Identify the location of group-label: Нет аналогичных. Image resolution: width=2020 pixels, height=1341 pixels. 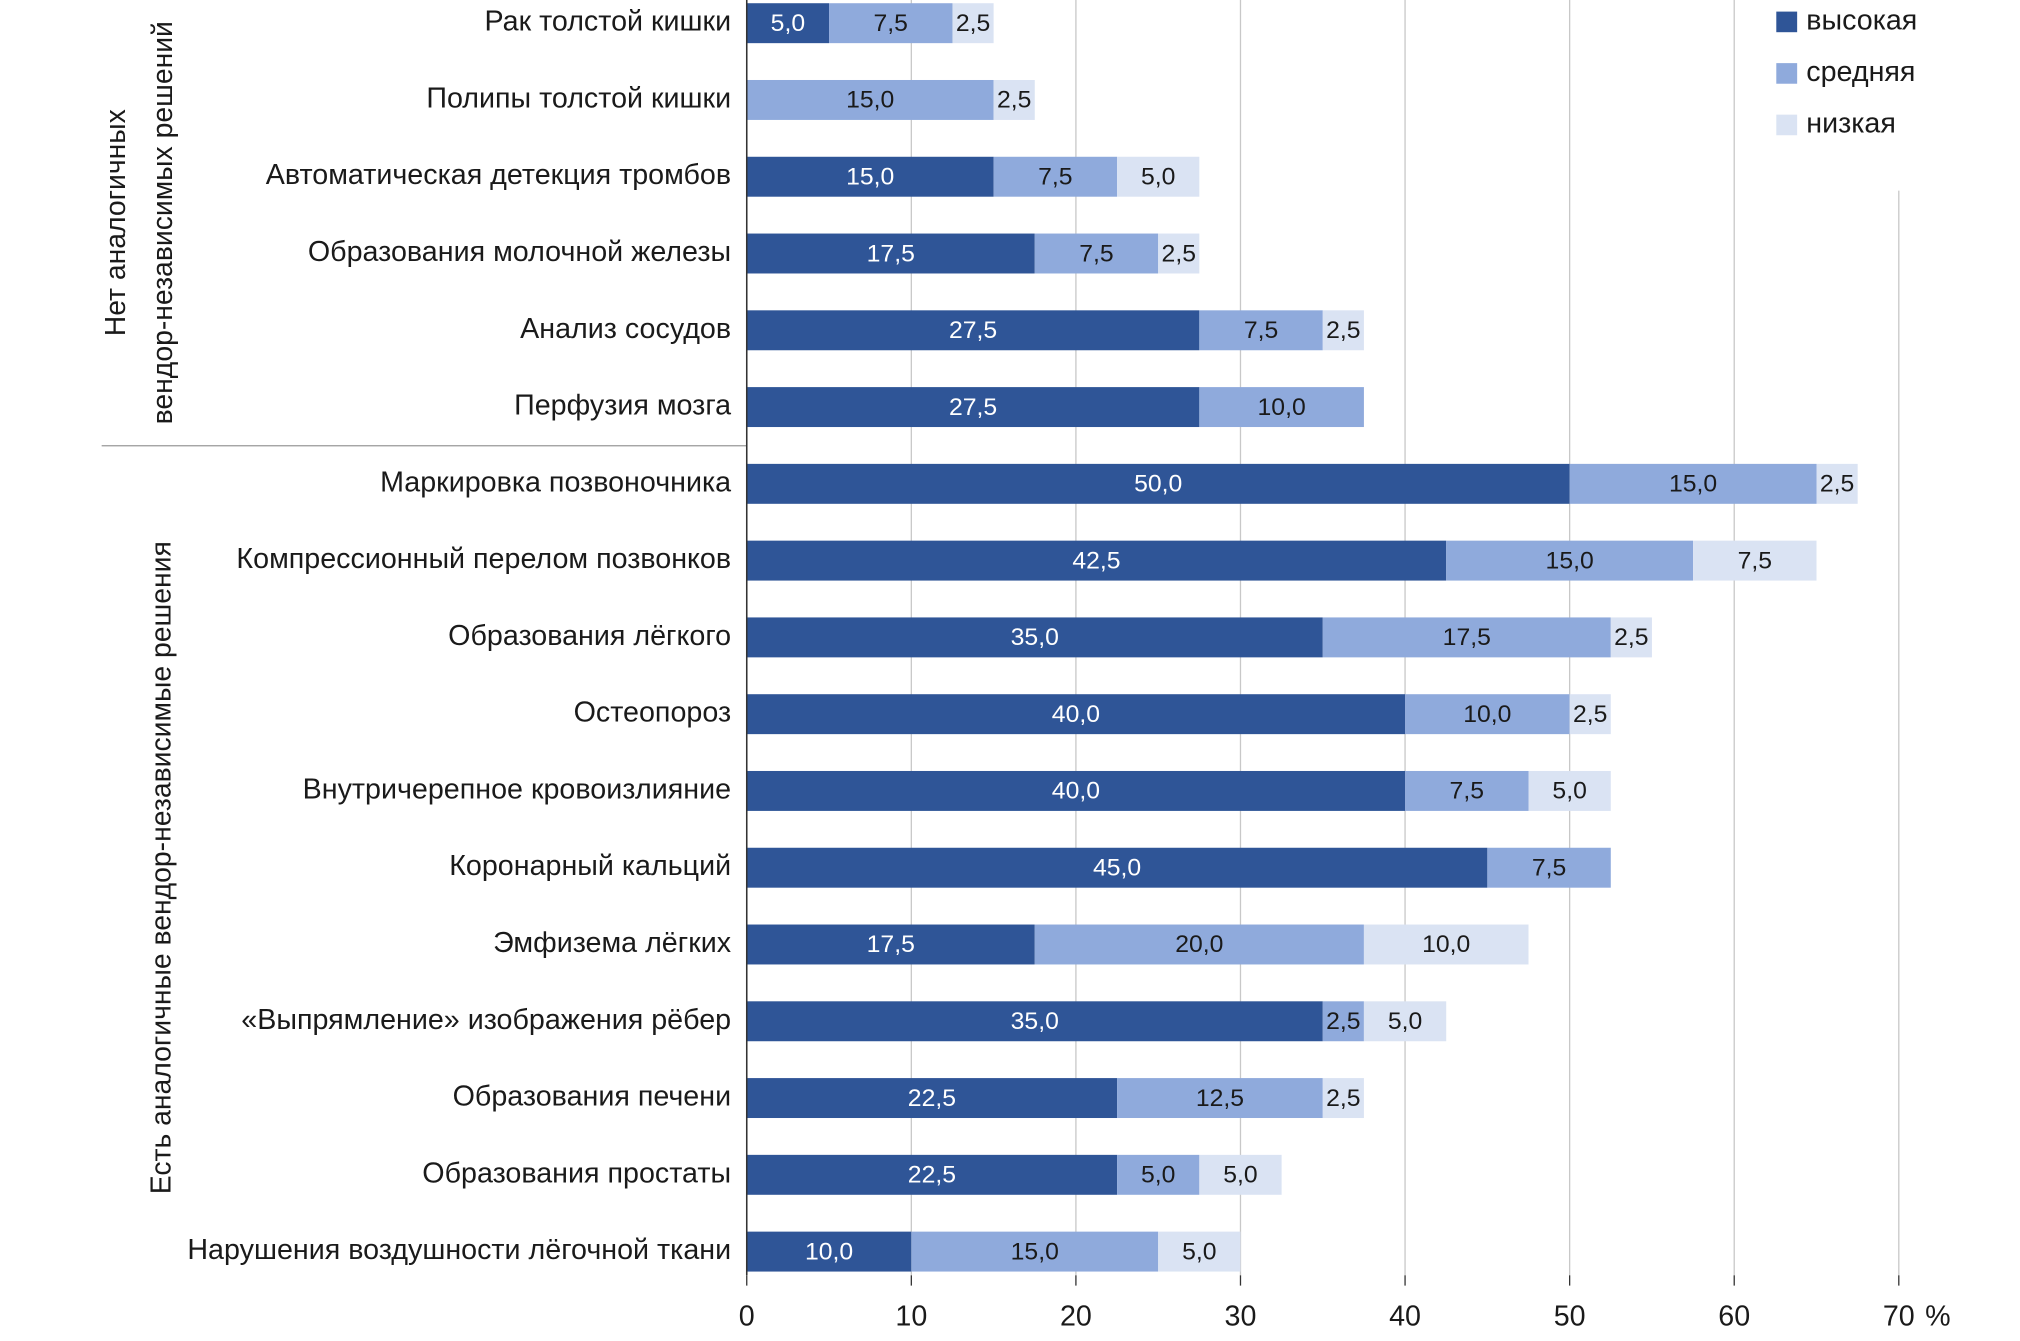
(116, 222).